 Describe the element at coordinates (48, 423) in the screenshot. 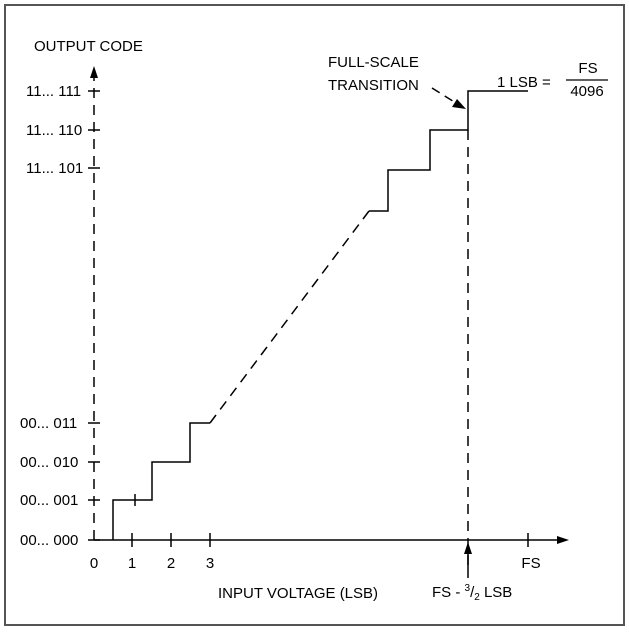

I see `y-code-label: 00... 011` at that location.